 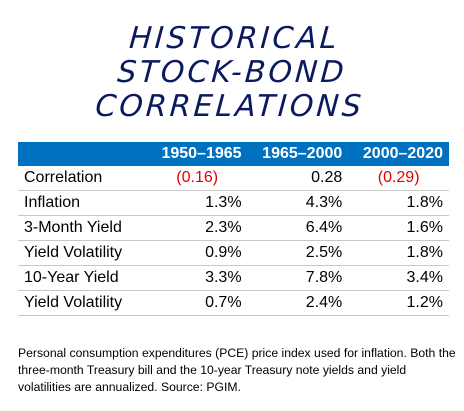 I want to click on table-header-row: 1950–1965 1965–2000 2000–2020, so click(x=233, y=154).